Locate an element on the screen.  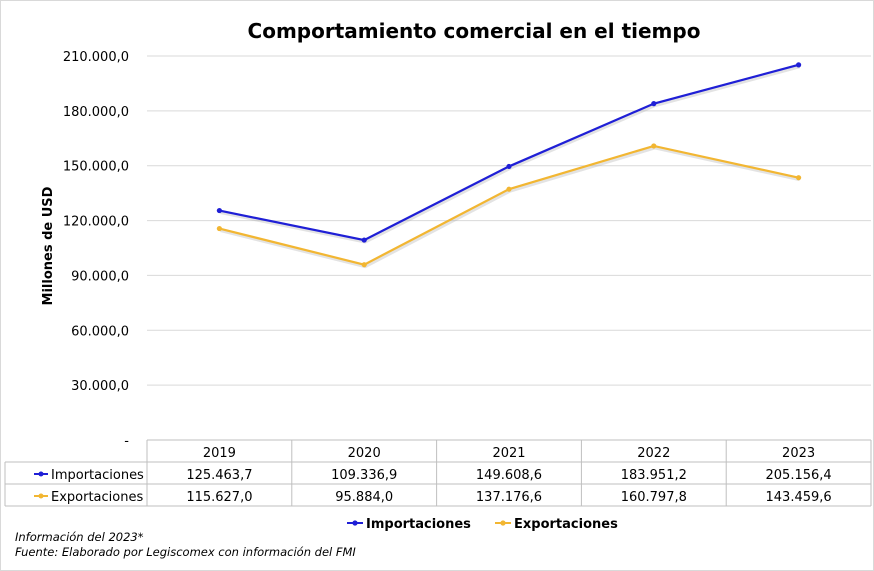
table-series-name: Exportaciones is located at coordinates (97, 497).